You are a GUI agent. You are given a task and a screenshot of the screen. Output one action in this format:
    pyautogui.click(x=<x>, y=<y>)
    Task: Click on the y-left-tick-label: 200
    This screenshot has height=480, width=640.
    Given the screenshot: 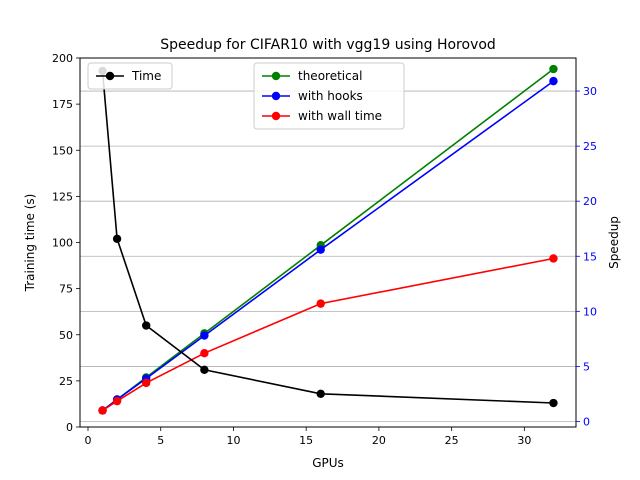 What is the action you would take?
    pyautogui.click(x=62, y=58)
    